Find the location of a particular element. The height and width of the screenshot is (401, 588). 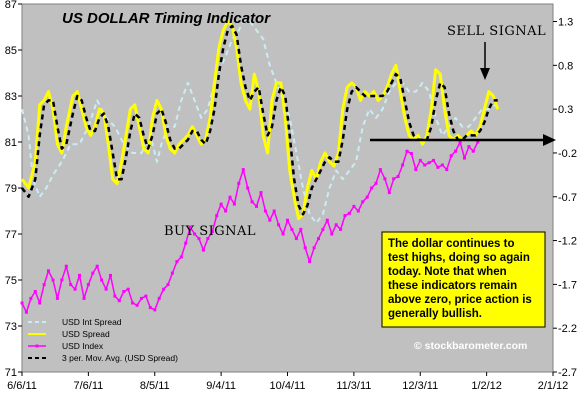

sell-signal-label: SELL SIGNAL is located at coordinates (496, 31).